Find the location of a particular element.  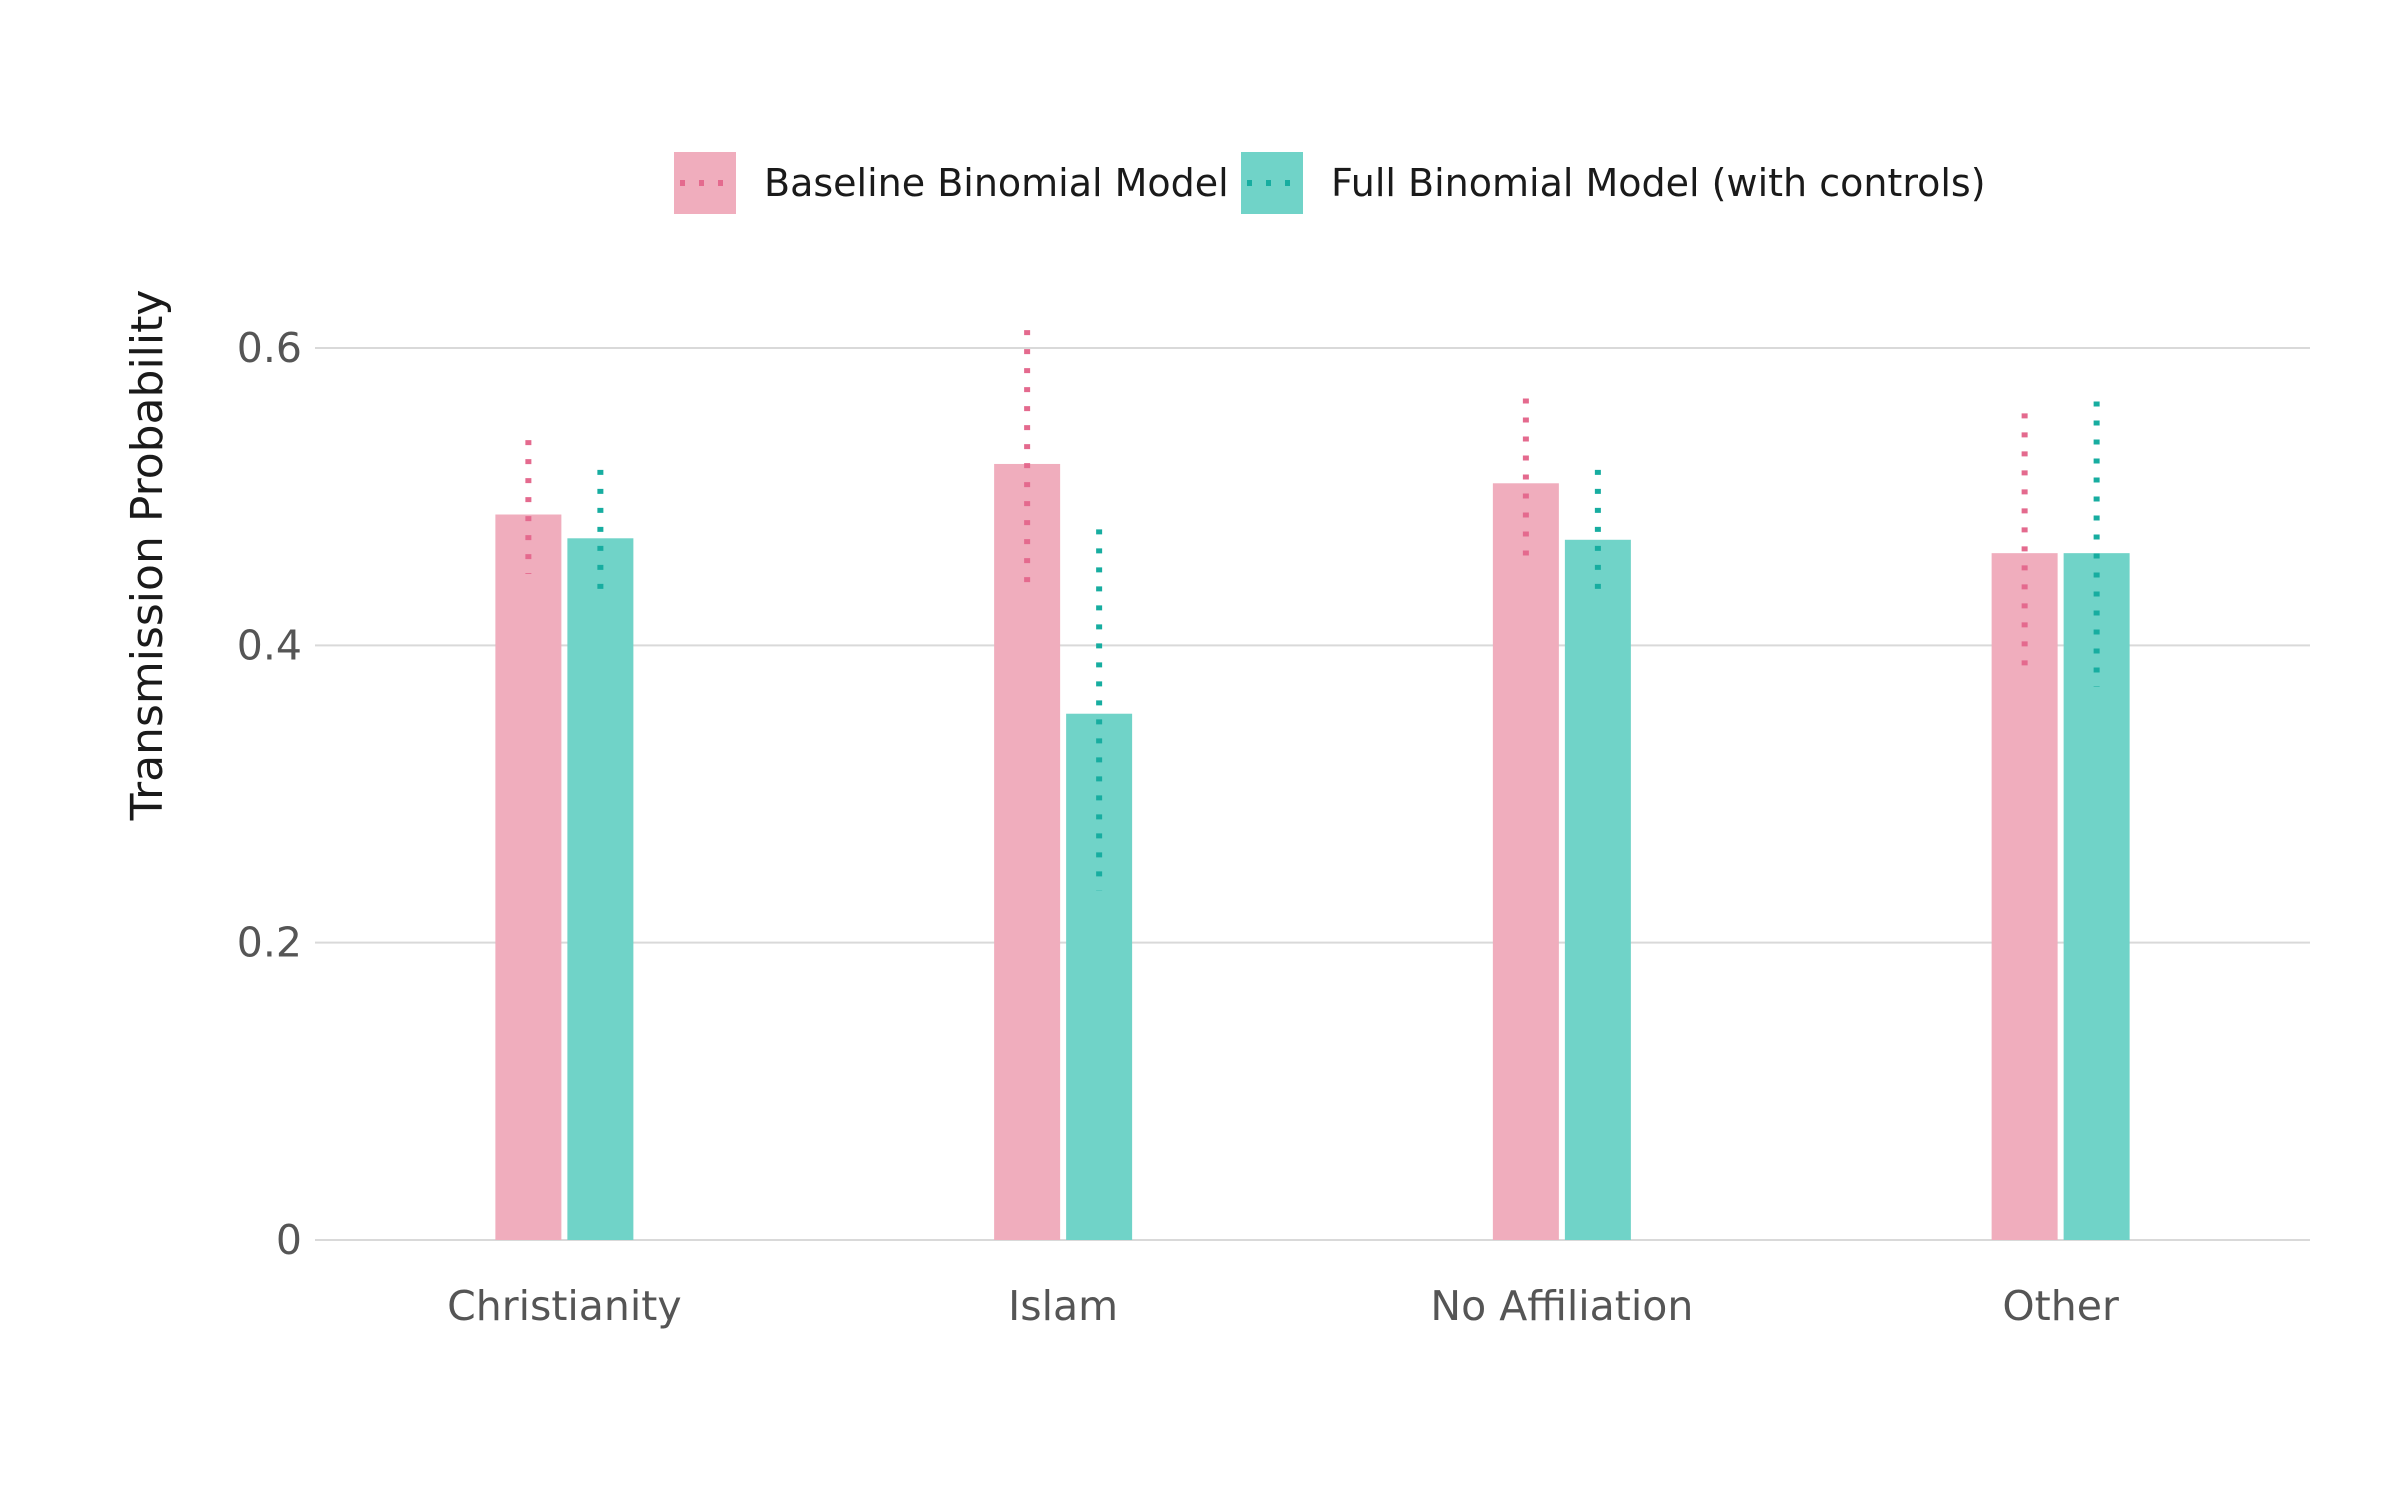

y-axis-title: Transmission Probability is located at coordinates (147, 556).